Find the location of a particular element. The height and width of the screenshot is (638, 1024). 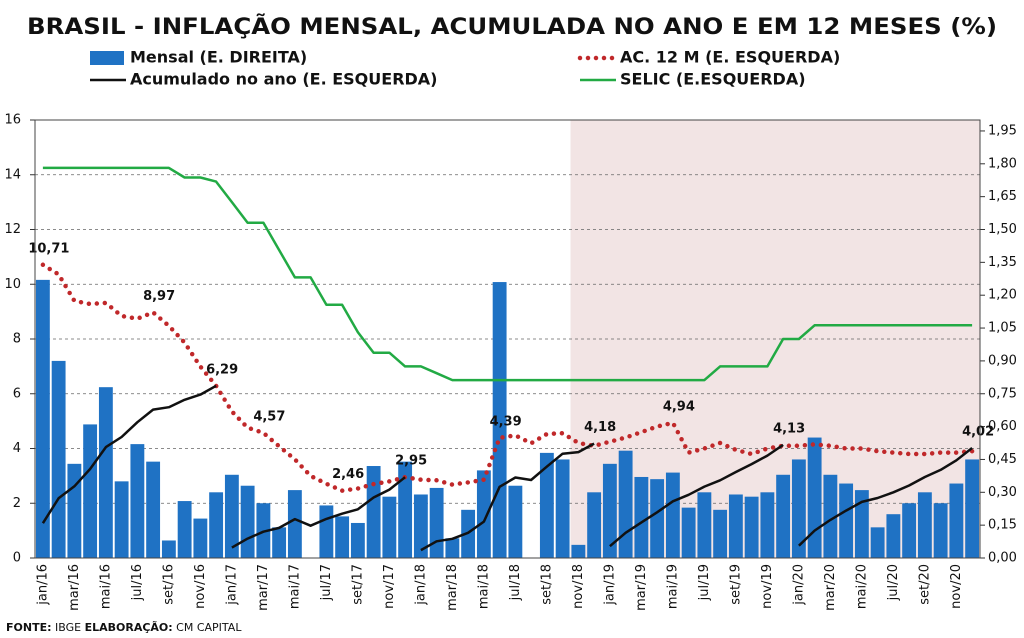

y2-tick-label: 1,65 is located at coordinates (1002, 196).